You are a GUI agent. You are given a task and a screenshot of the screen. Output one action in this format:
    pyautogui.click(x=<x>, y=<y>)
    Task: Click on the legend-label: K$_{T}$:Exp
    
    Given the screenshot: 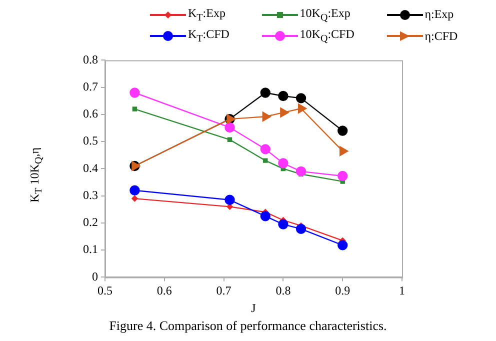 What is the action you would take?
    pyautogui.click(x=207, y=15)
    